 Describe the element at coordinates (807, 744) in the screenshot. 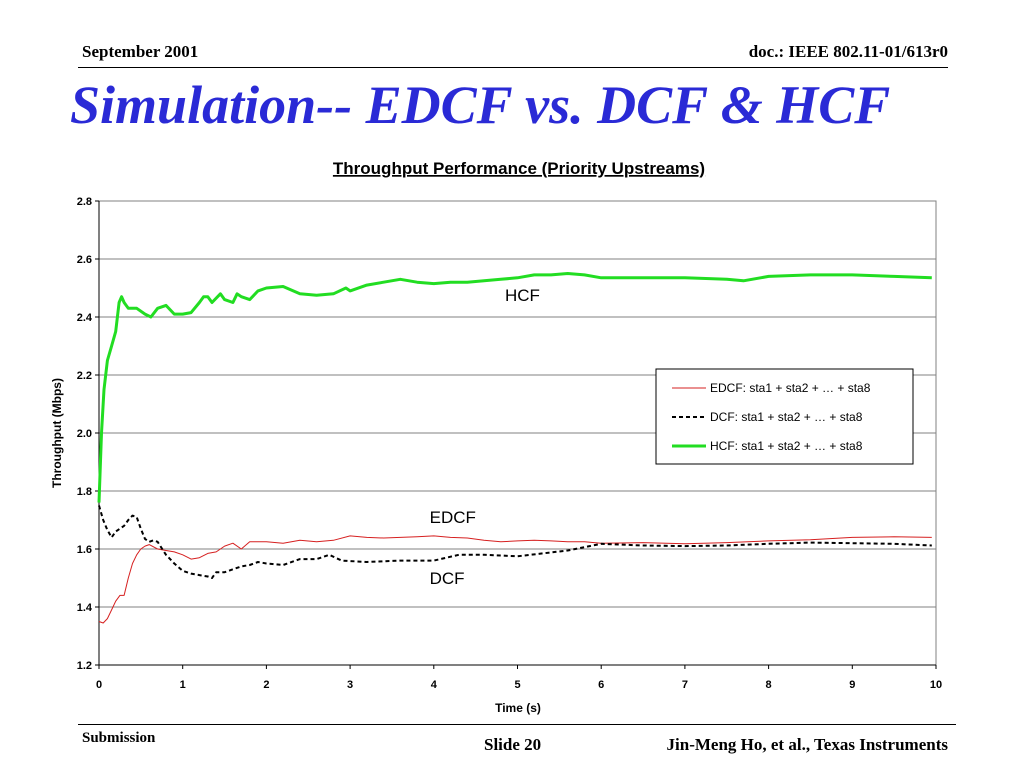

I see `footer-author: Jin-Meng Ho, et al., Texas Instruments` at that location.